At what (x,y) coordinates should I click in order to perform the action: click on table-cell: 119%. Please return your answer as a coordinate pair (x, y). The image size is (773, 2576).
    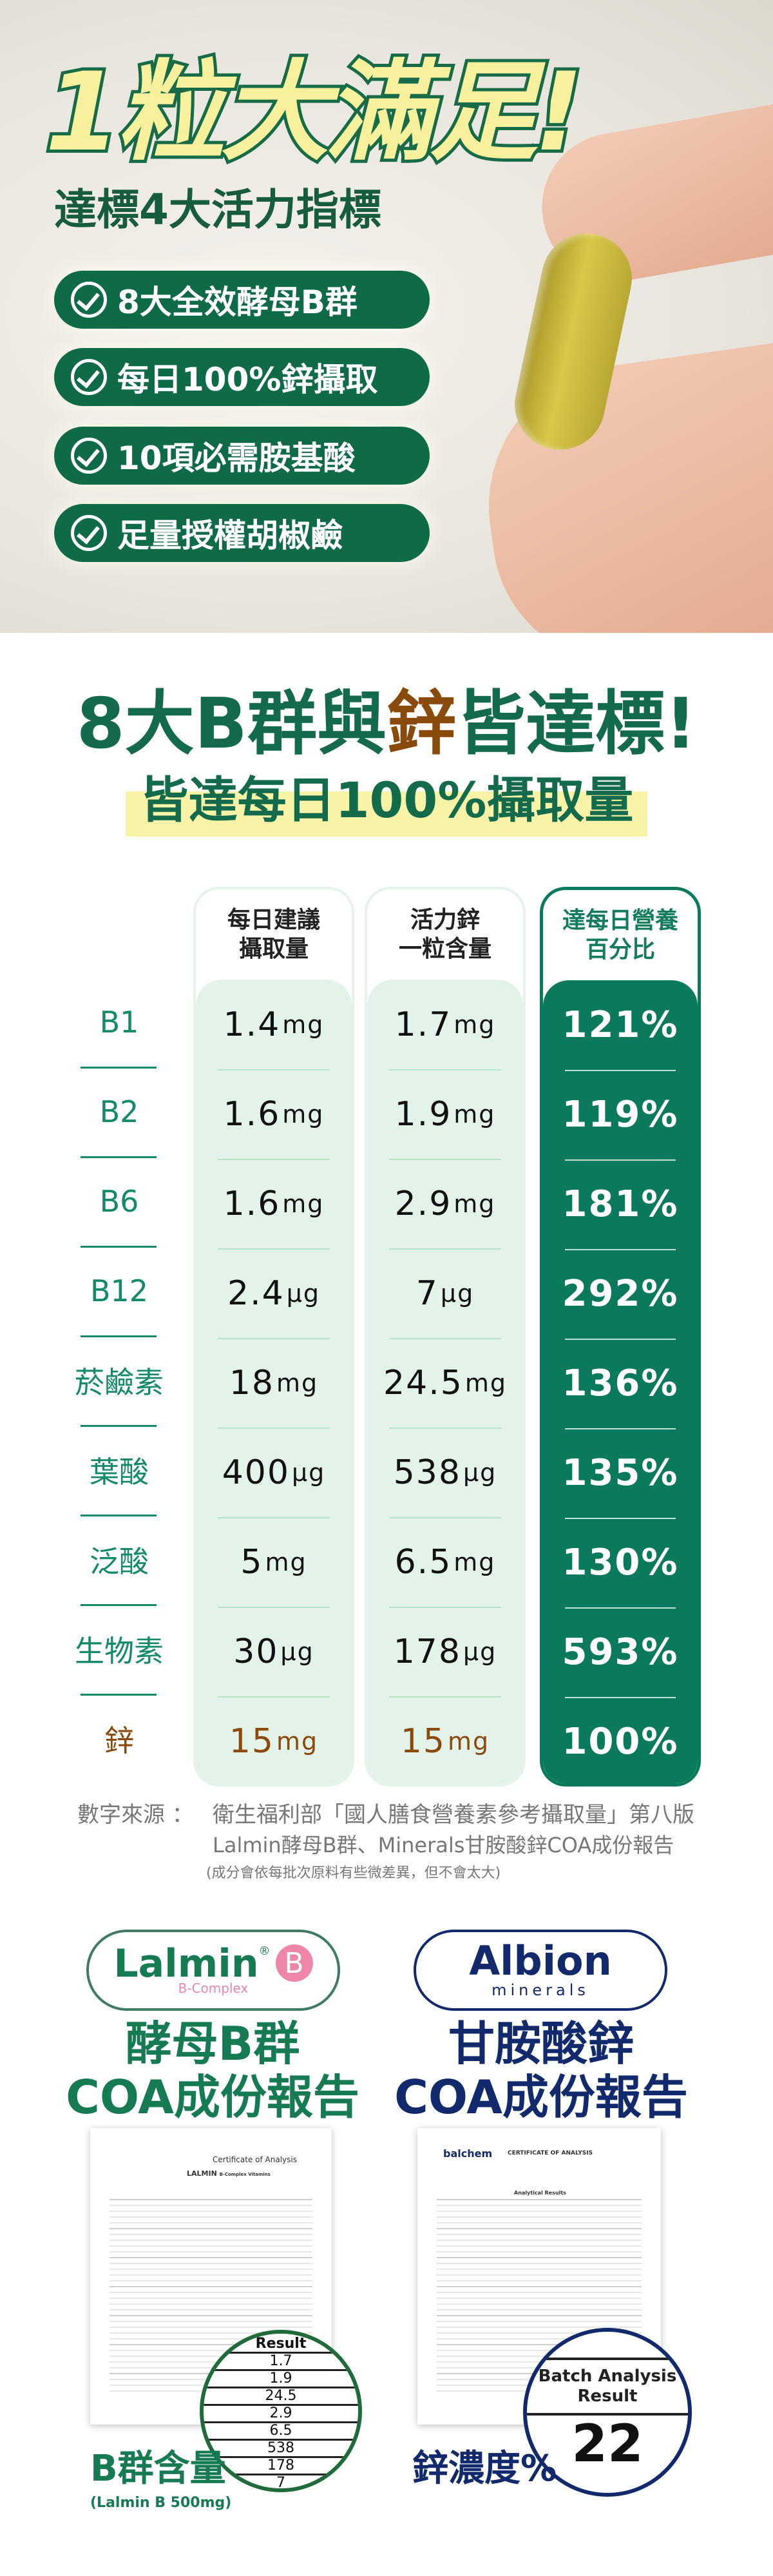
    Looking at the image, I should click on (620, 1114).